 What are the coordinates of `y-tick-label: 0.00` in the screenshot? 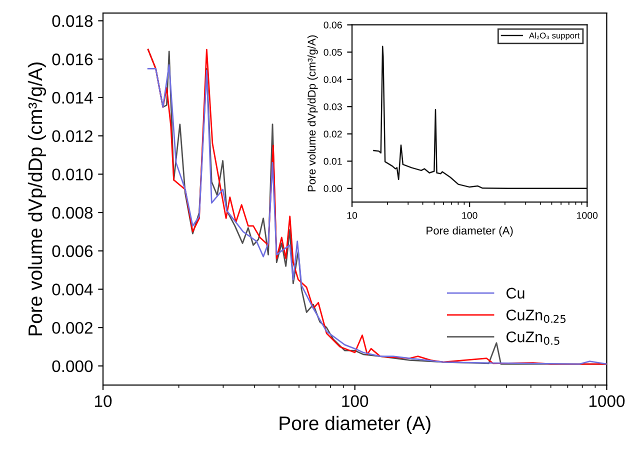 It's located at (333, 188).